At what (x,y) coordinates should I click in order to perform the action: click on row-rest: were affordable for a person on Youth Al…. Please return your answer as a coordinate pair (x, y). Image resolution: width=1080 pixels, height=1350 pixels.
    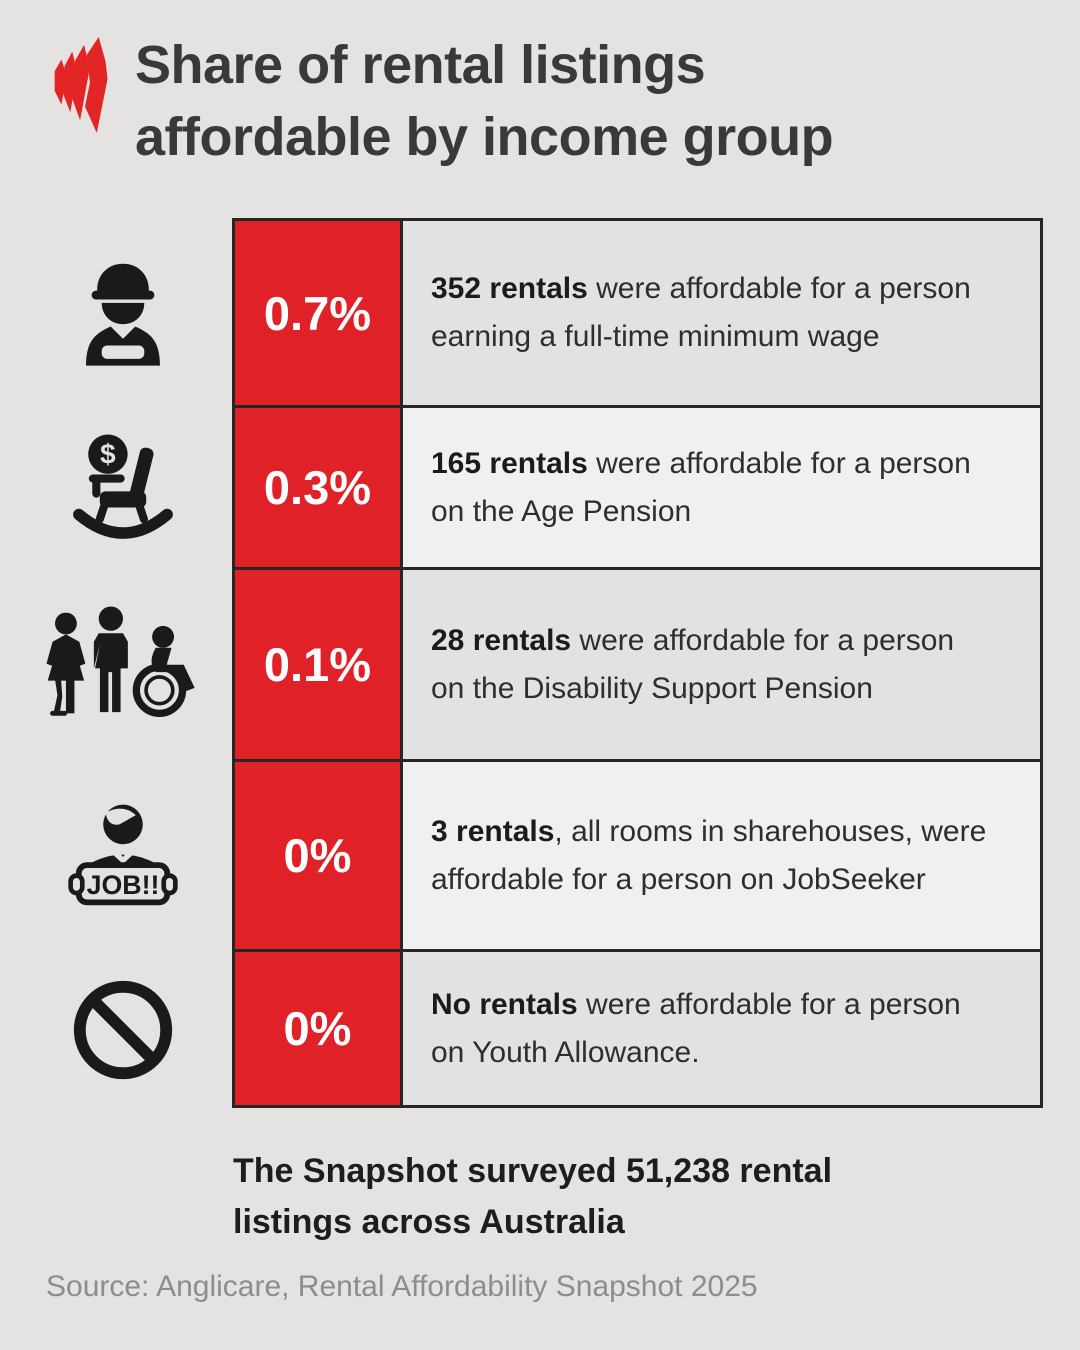
    Looking at the image, I should click on (696, 1028).